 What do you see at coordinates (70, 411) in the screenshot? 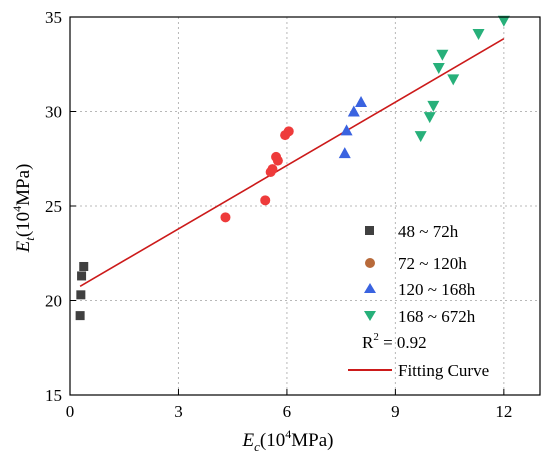
I see `x-tick-label: 0` at bounding box center [70, 411].